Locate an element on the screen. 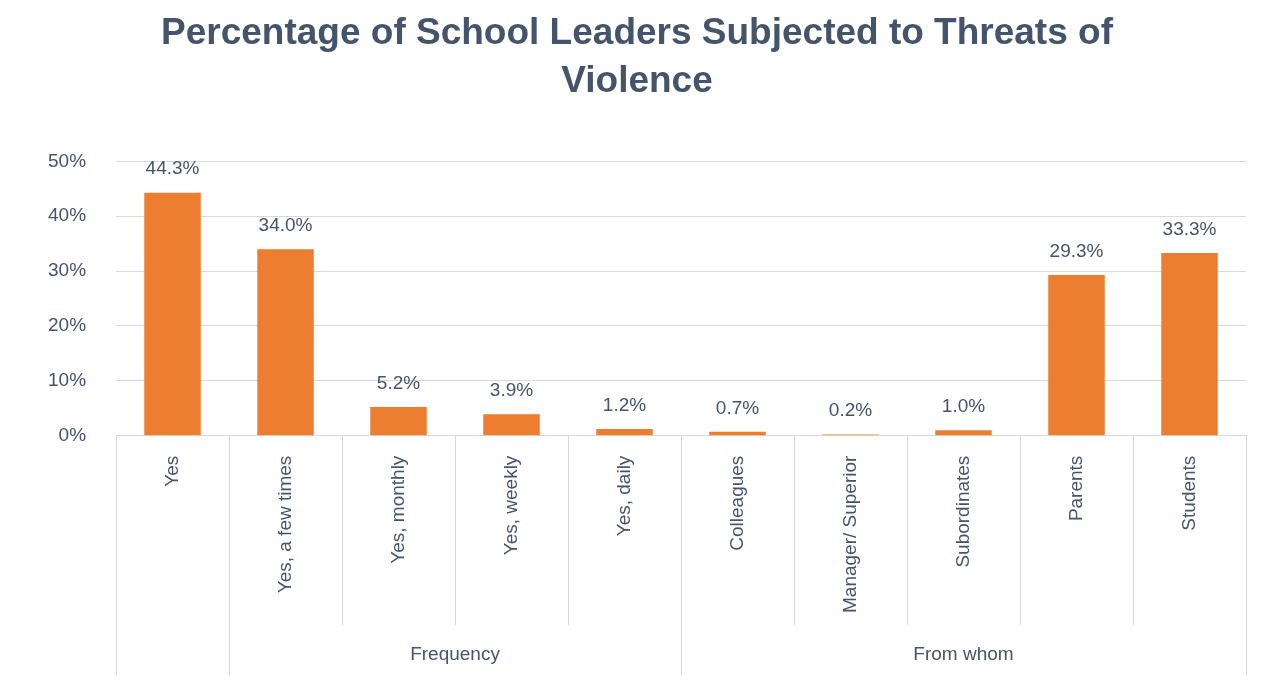 The width and height of the screenshot is (1274, 680). y-tick-label: 50% is located at coordinates (67, 160).